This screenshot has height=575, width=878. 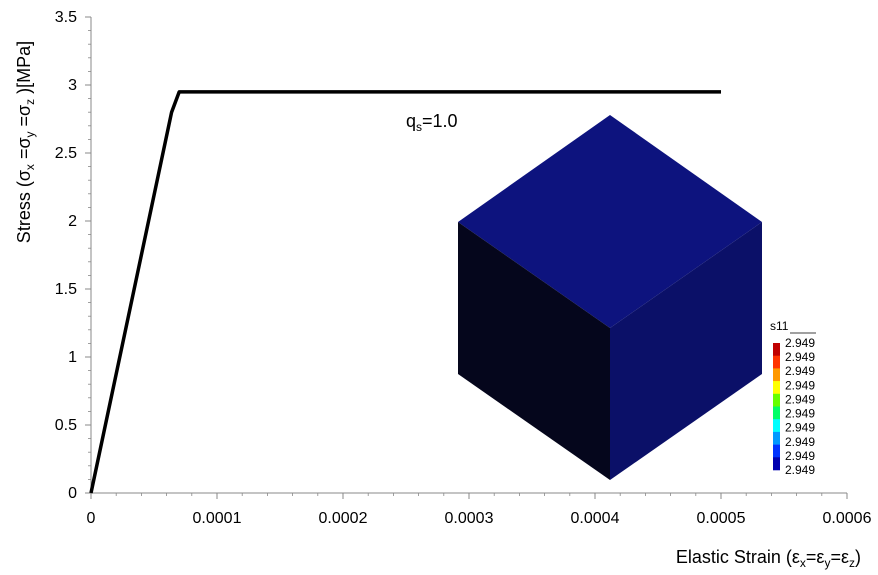 What do you see at coordinates (24, 206) in the screenshot?
I see `y-title-prefix: Stress (σ` at bounding box center [24, 206].